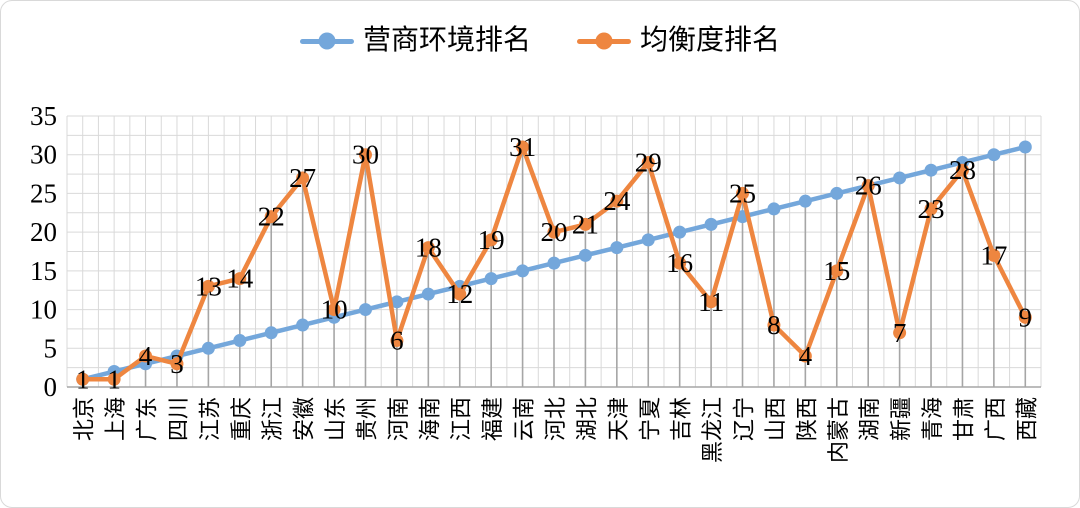  Describe the element at coordinates (744, 419) in the screenshot. I see `x-tick-label: 辽宁` at that location.